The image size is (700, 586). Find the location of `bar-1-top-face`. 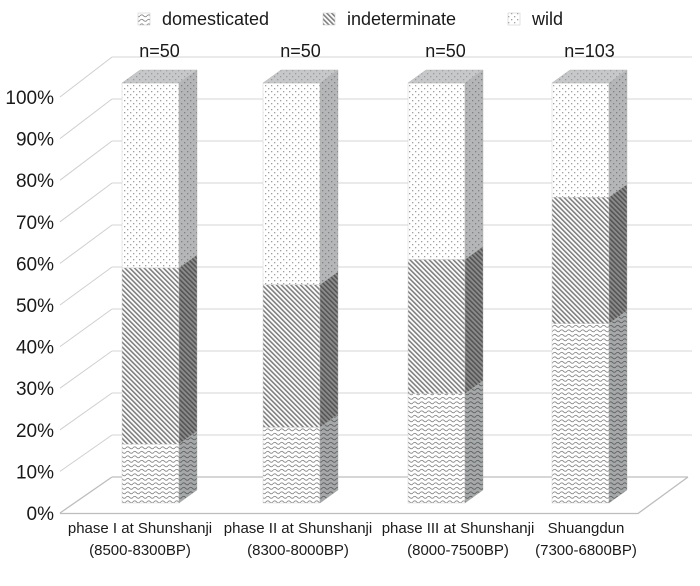

bar-1-top-face is located at coordinates (159, 76).